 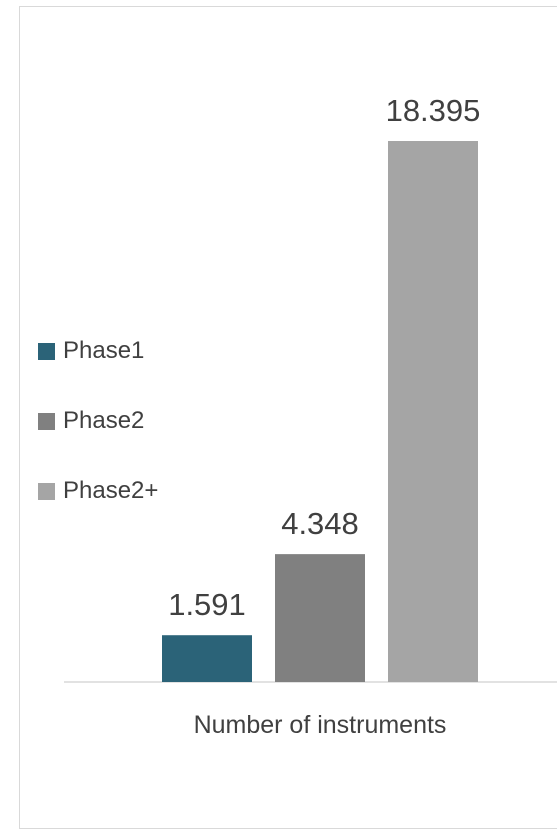 What do you see at coordinates (104, 420) in the screenshot?
I see `legend-label-phase2: Phase2` at bounding box center [104, 420].